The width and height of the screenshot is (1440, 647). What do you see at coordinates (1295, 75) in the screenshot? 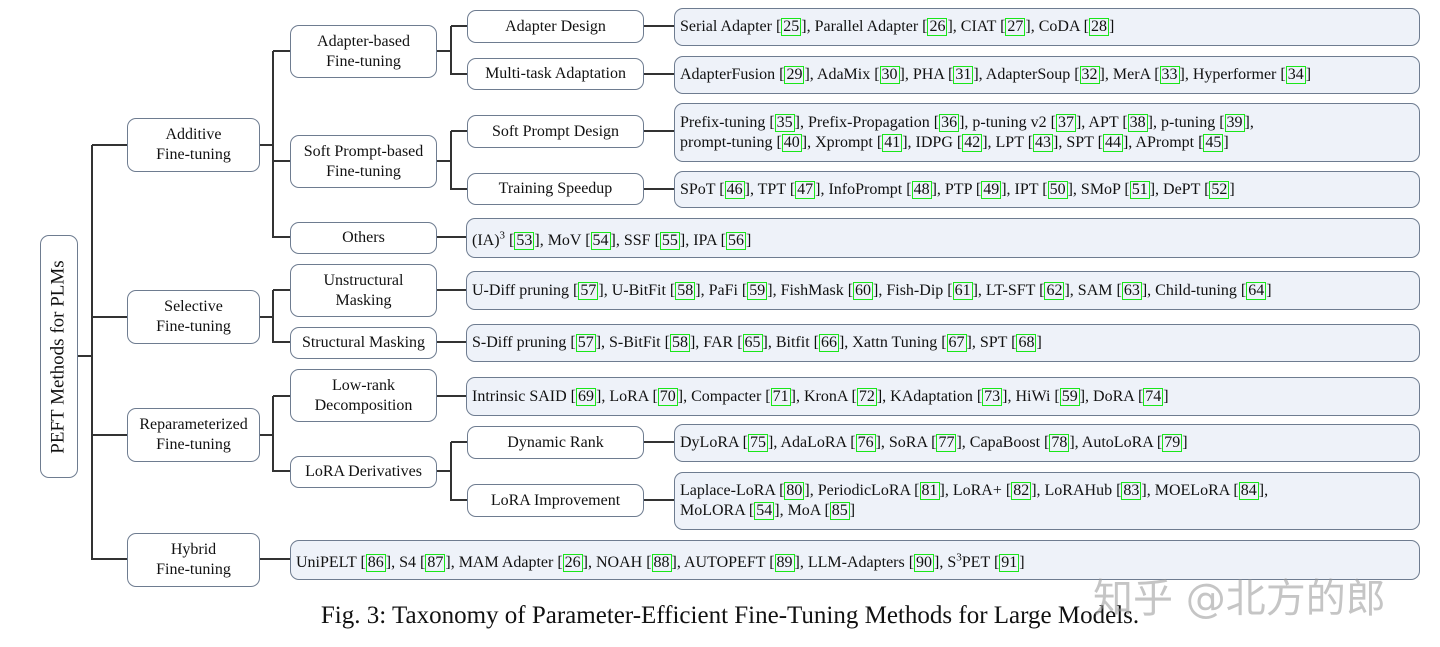
I see `citation-link: 34` at bounding box center [1295, 75].